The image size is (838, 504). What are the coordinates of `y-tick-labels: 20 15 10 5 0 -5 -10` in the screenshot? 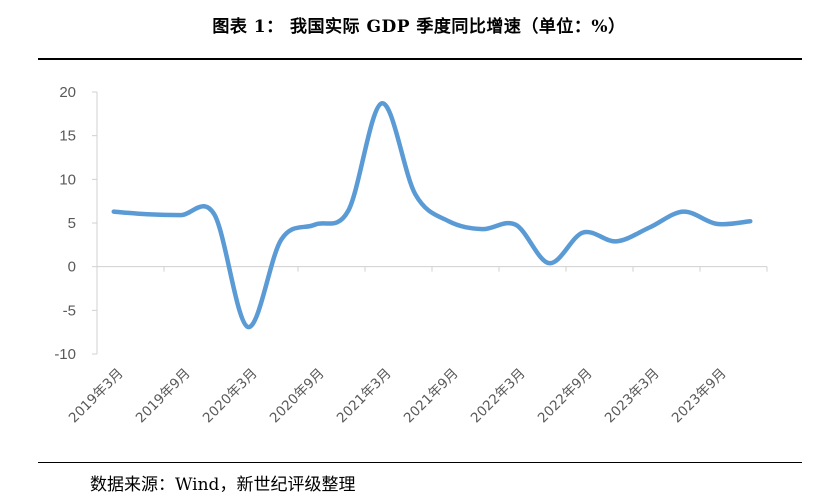 It's located at (65, 223).